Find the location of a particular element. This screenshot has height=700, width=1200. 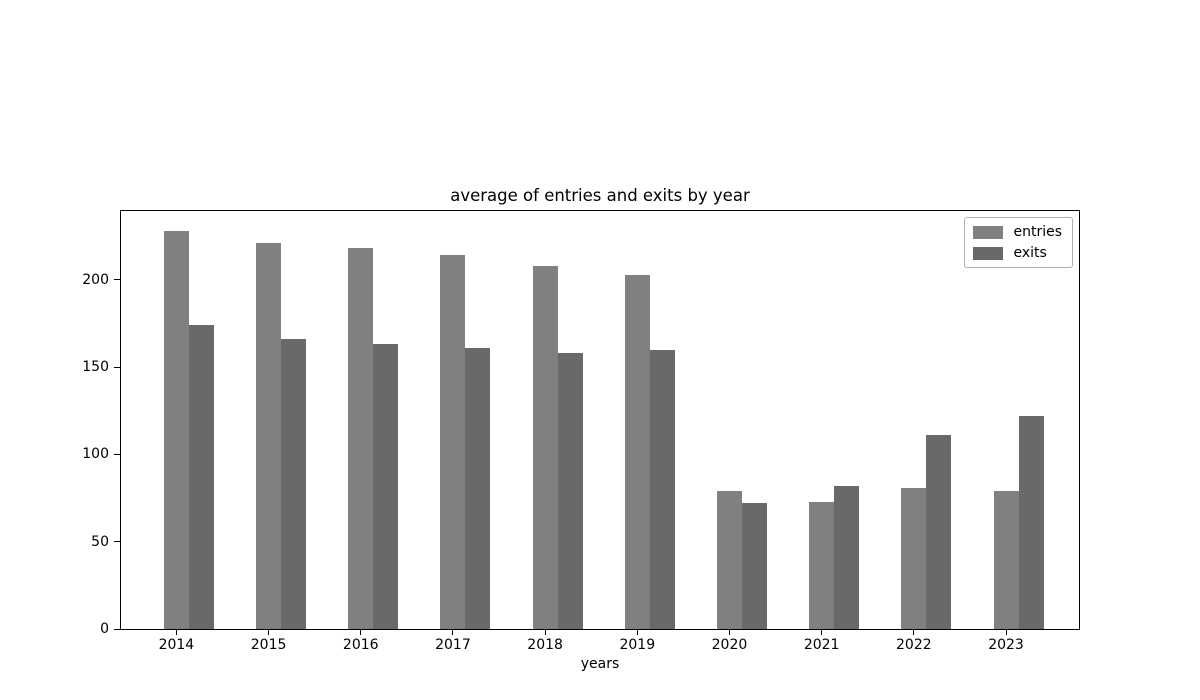

legend-item-exits: exits is located at coordinates (1017, 253).